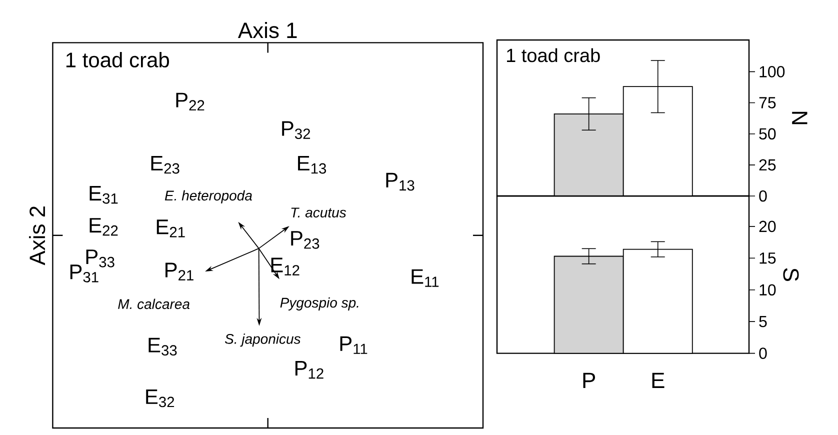 The width and height of the screenshot is (838, 435). Describe the element at coordinates (37, 236) in the screenshot. I see `text: Axis 2` at that location.